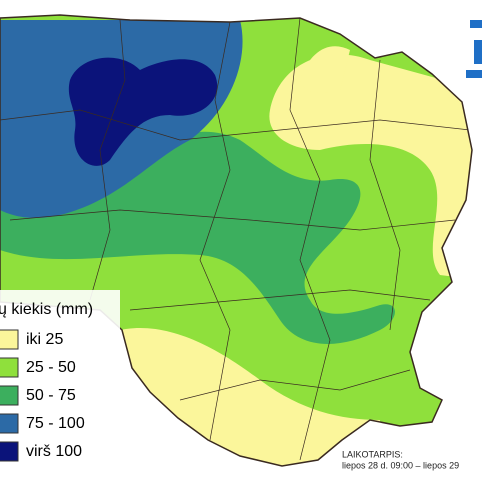  What do you see at coordinates (44, 339) in the screenshot?
I see `legend-label: iki 25` at bounding box center [44, 339].